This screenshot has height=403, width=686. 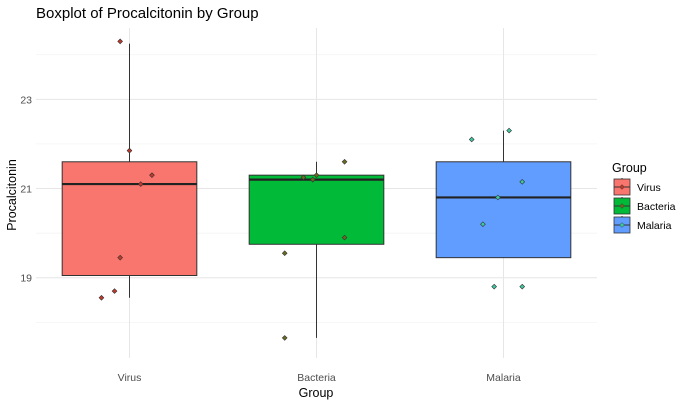 I want to click on x-tick-label: Malaria, so click(x=503, y=378).